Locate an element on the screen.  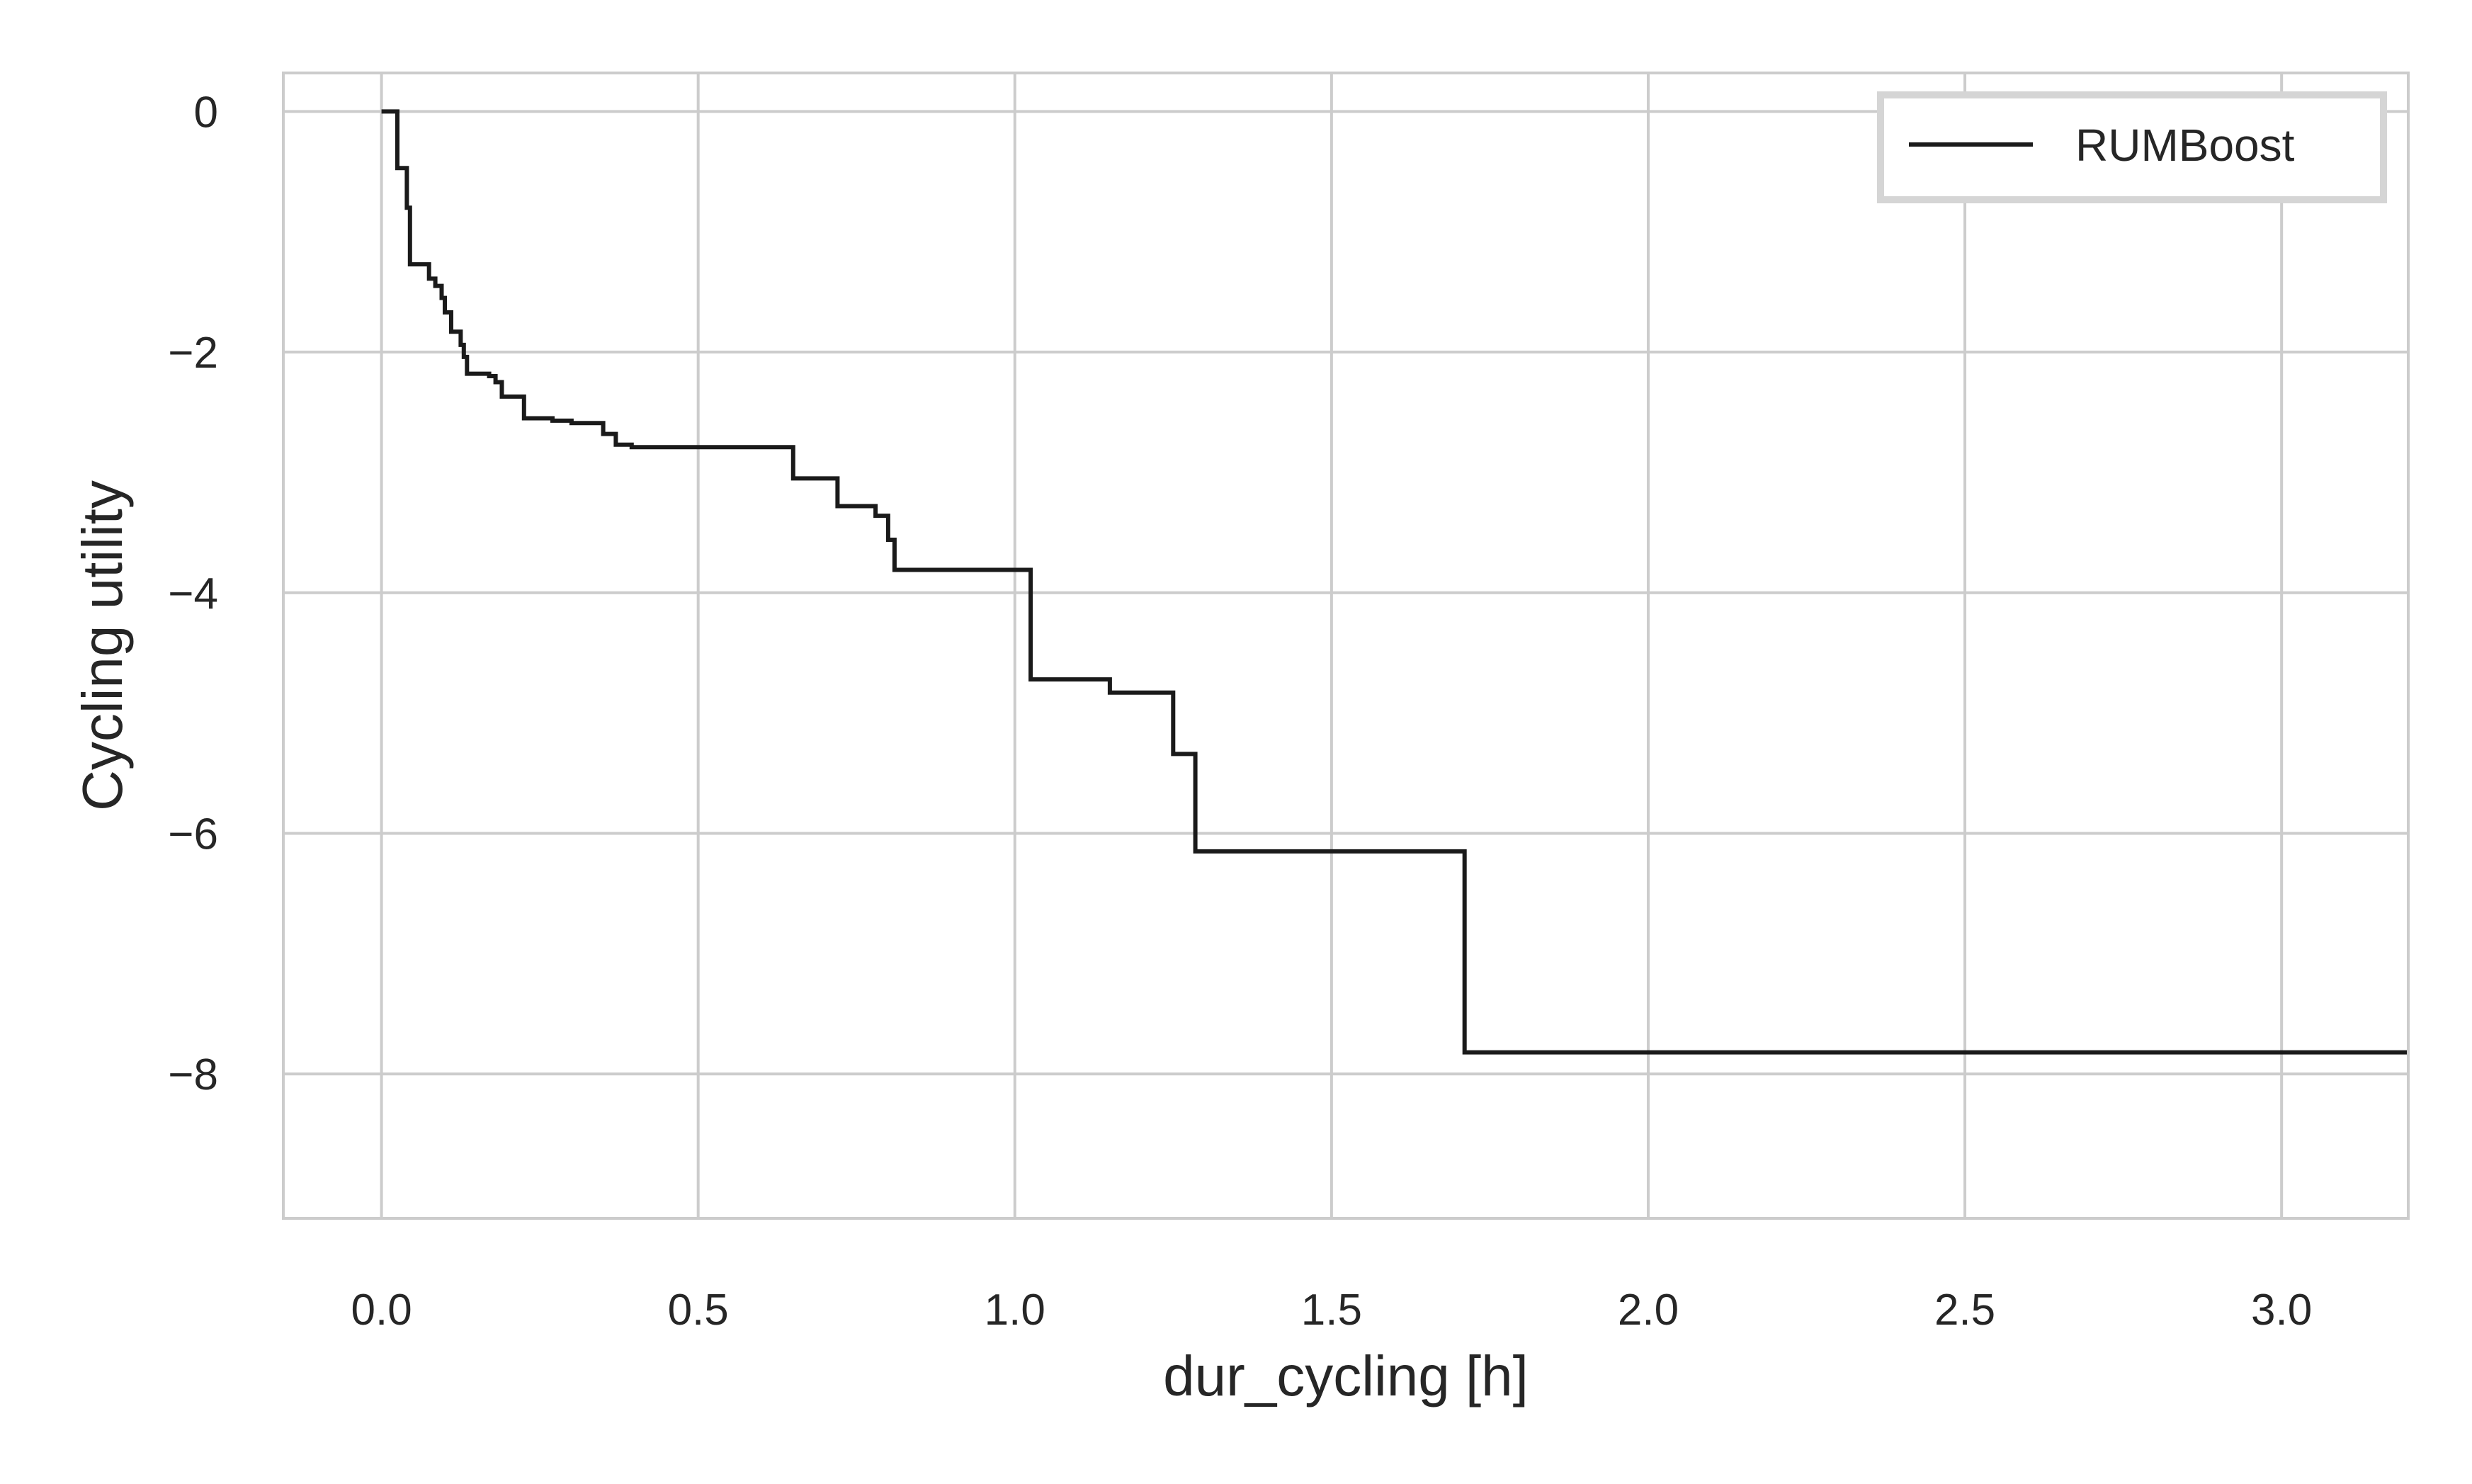
x-tick-label: 1.0 is located at coordinates (1015, 1310).